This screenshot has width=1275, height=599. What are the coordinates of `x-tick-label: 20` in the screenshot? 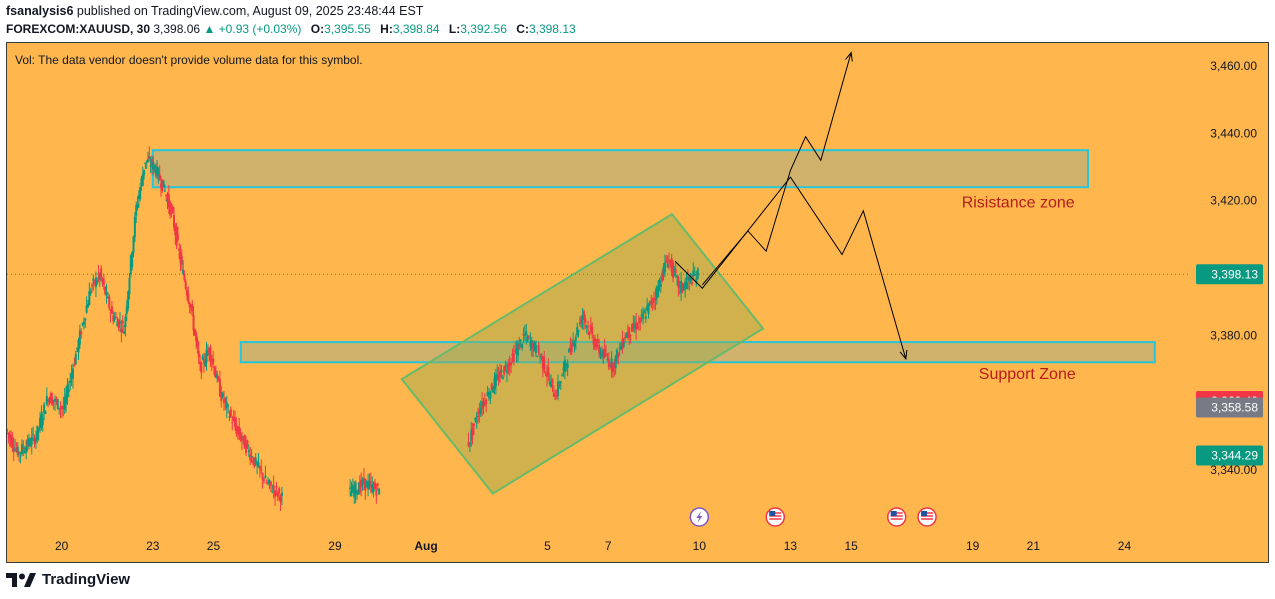 It's located at (62, 546).